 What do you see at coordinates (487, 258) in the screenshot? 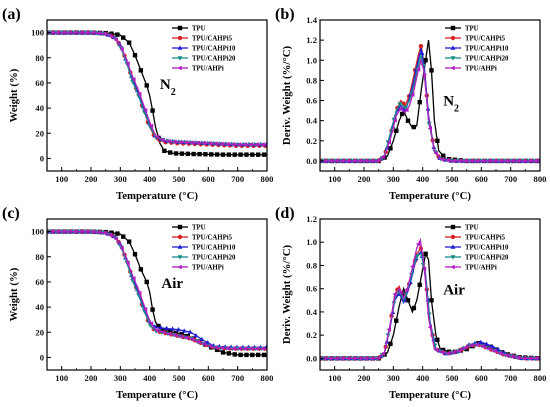
I see `legend-label: TPU/CAHPi20` at bounding box center [487, 258].